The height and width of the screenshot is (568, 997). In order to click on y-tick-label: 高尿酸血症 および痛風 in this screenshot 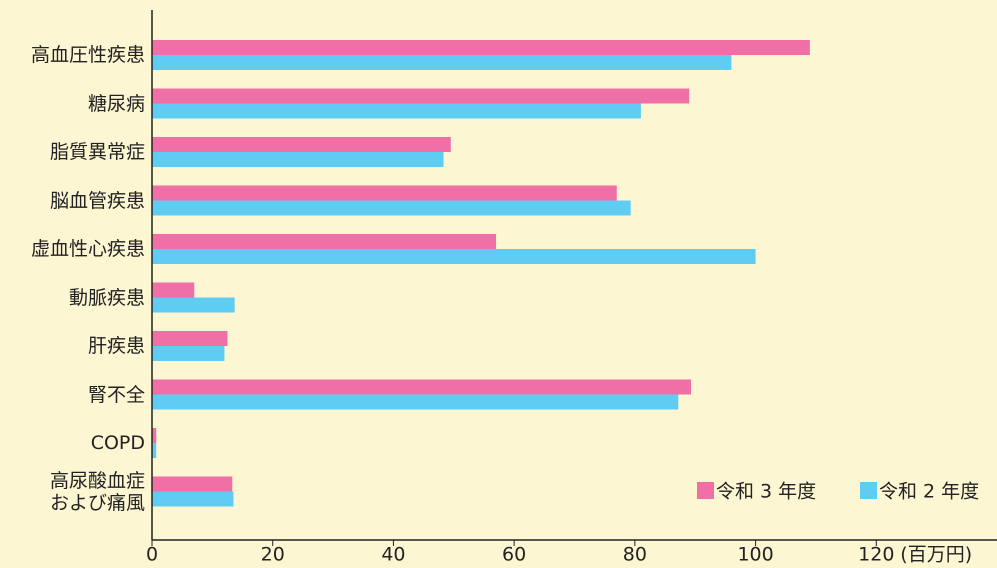, I will do `click(97, 491)`.